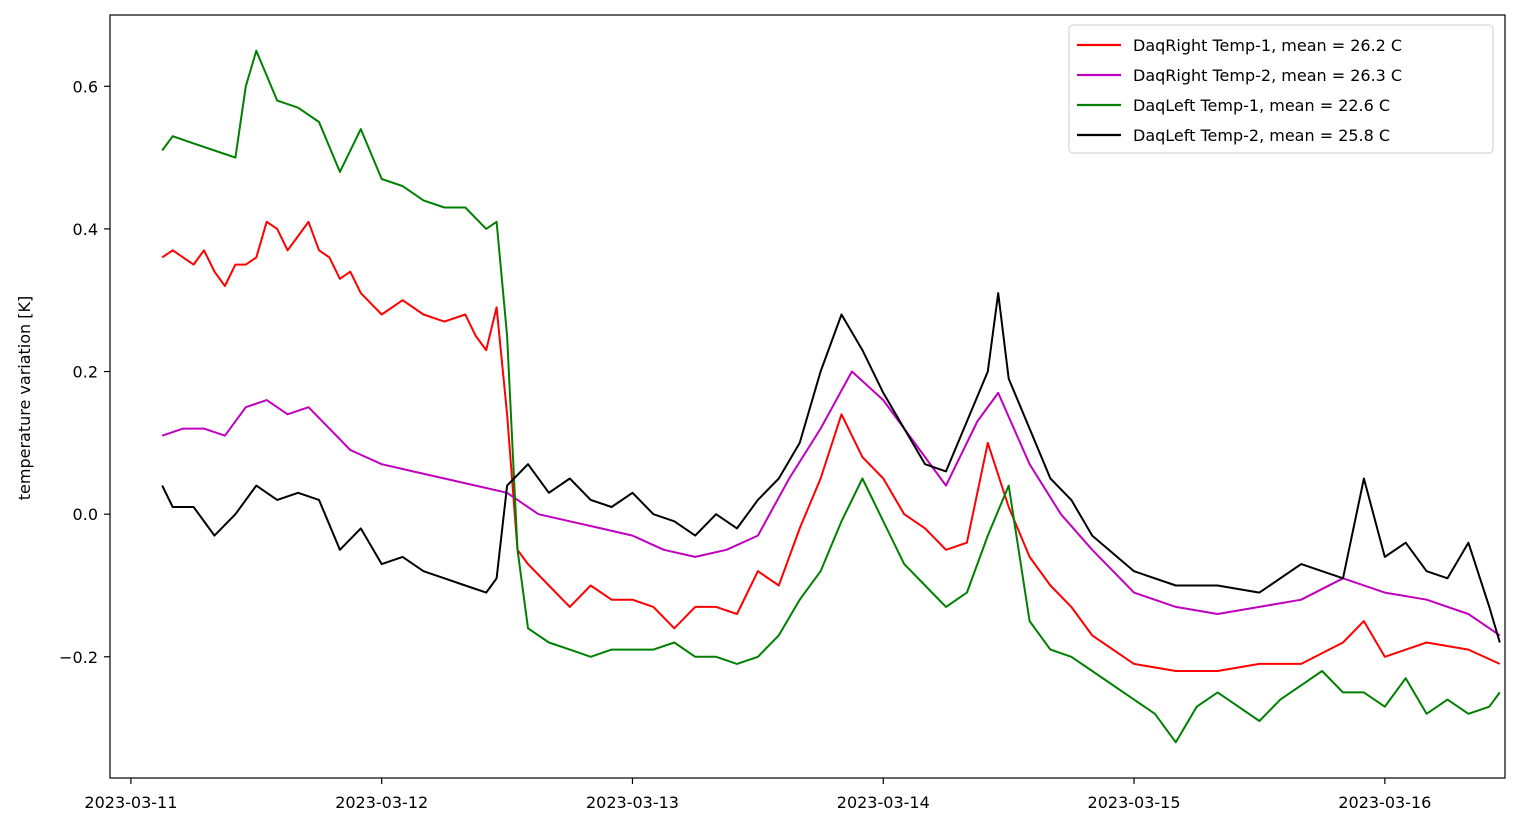 This screenshot has width=1518, height=829. What do you see at coordinates (1134, 802) in the screenshot?
I see `x-tick-label: 2023-03-15` at bounding box center [1134, 802].